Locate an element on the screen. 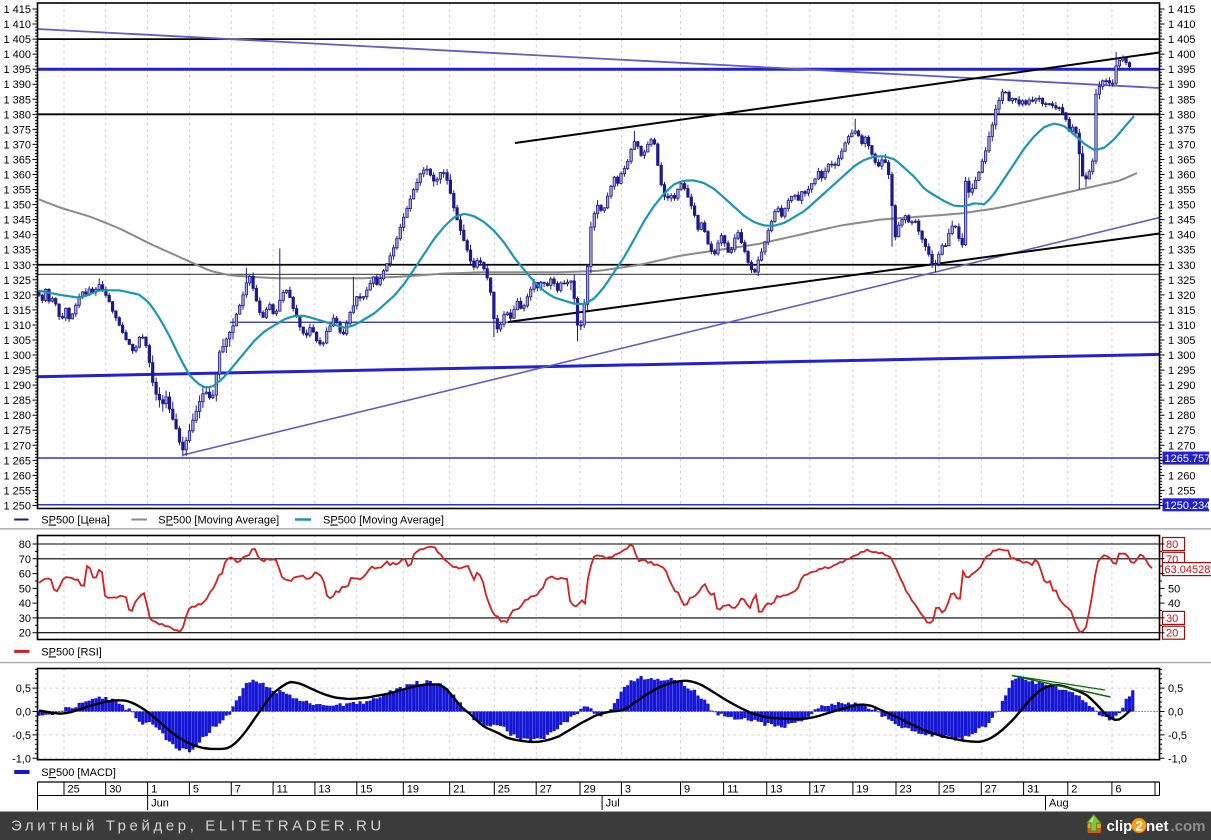  svg-text: net is located at coordinates (1157, 826).